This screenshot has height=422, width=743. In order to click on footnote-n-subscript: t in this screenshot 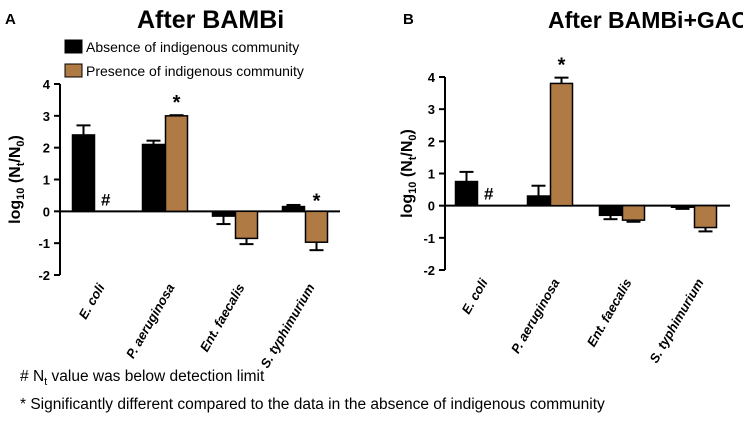, I will do `click(46, 382)`.